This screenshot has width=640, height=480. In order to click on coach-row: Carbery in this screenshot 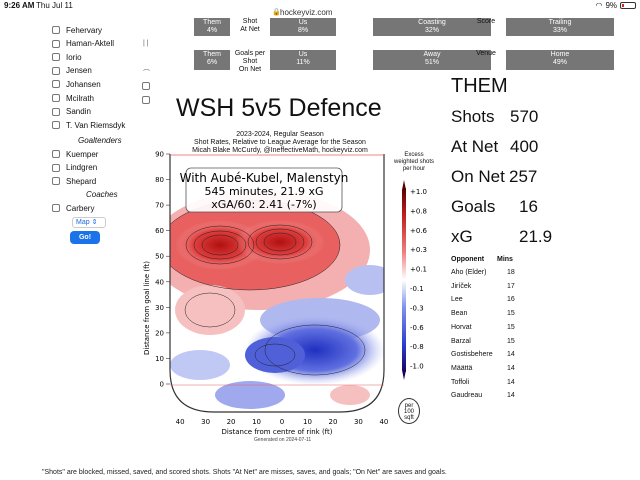, I will do `click(73, 208)`.